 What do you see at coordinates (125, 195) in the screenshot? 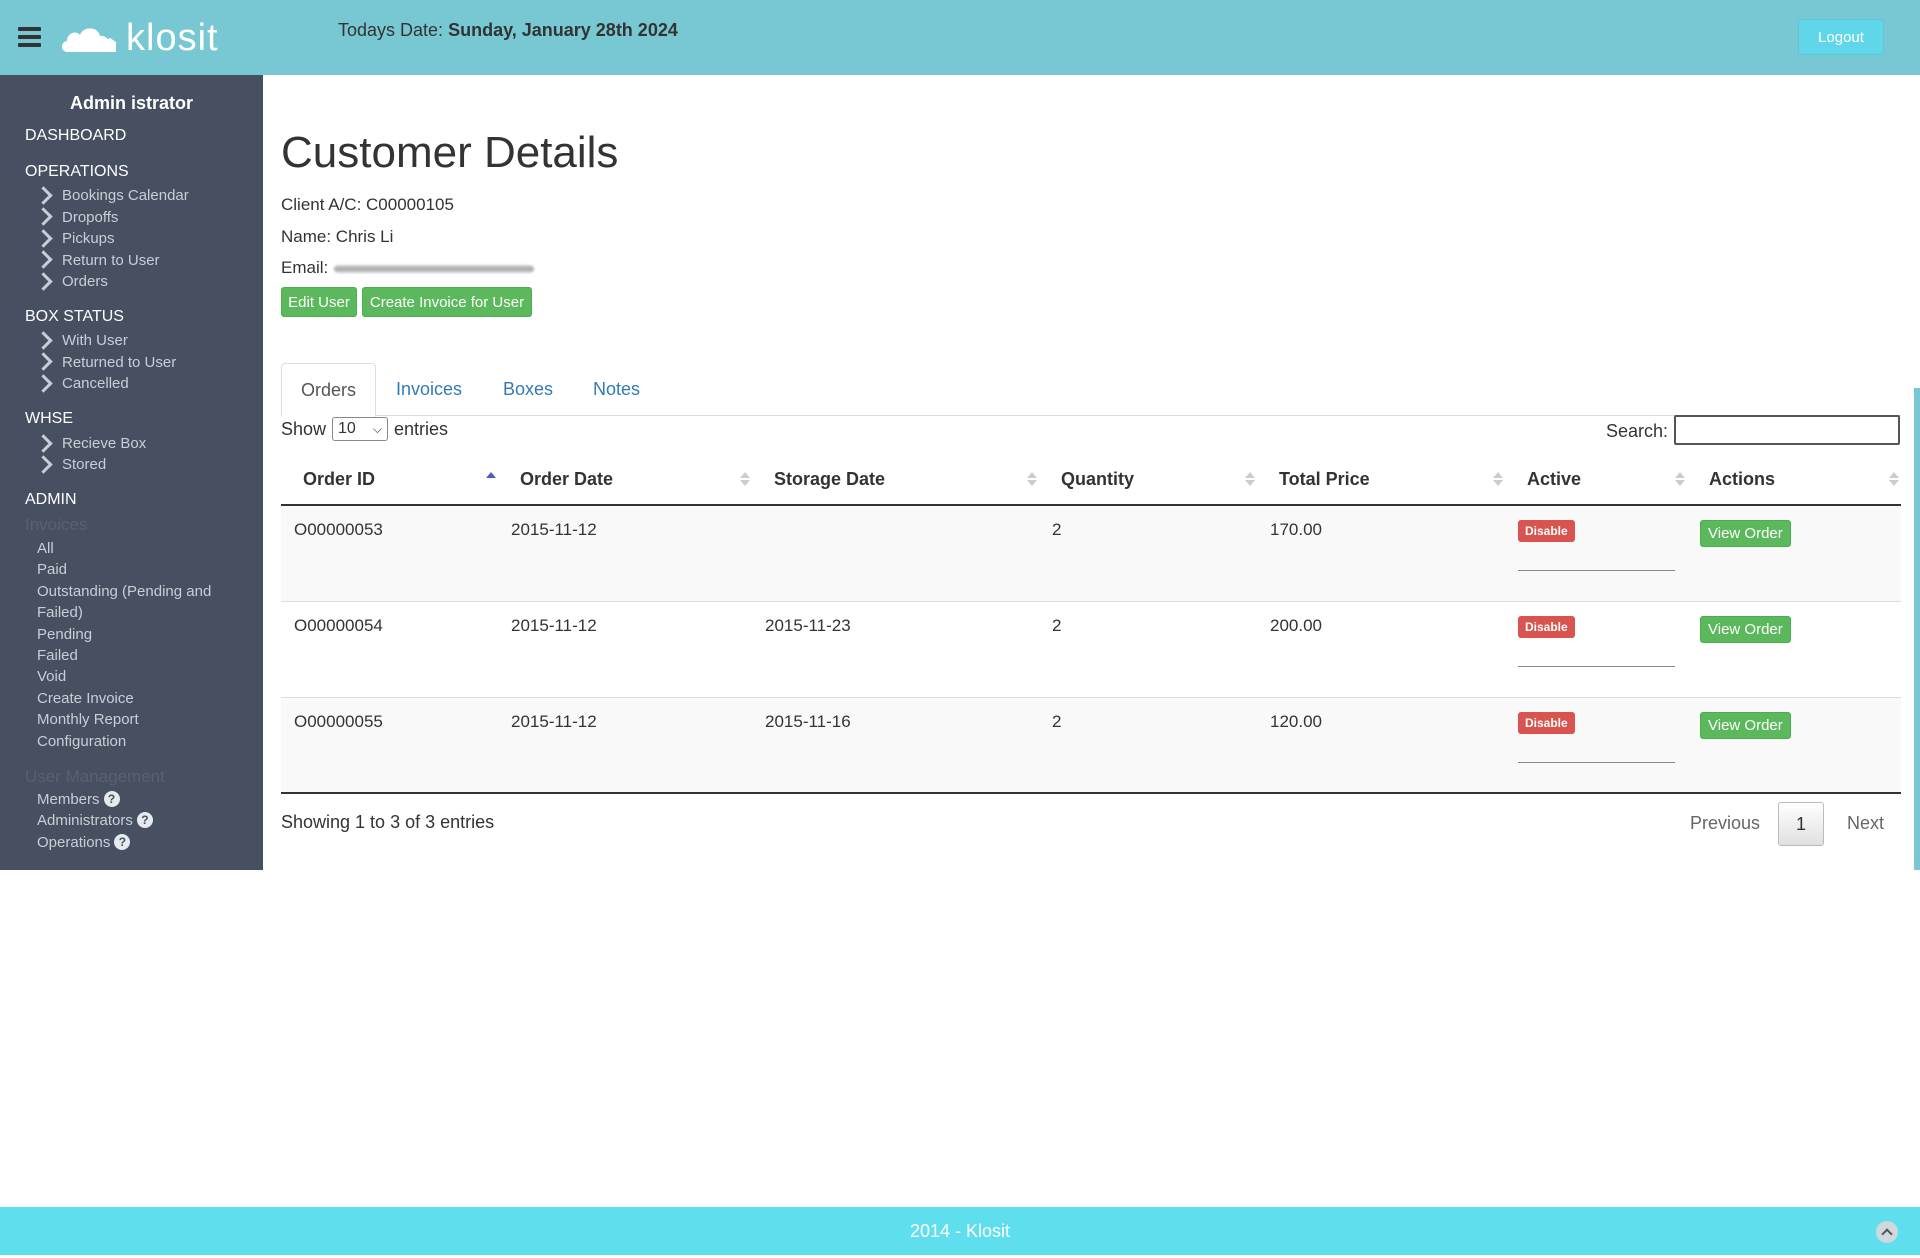
I see `sidebar-item-bookings-calendar: Bookings Calendar` at bounding box center [125, 195].